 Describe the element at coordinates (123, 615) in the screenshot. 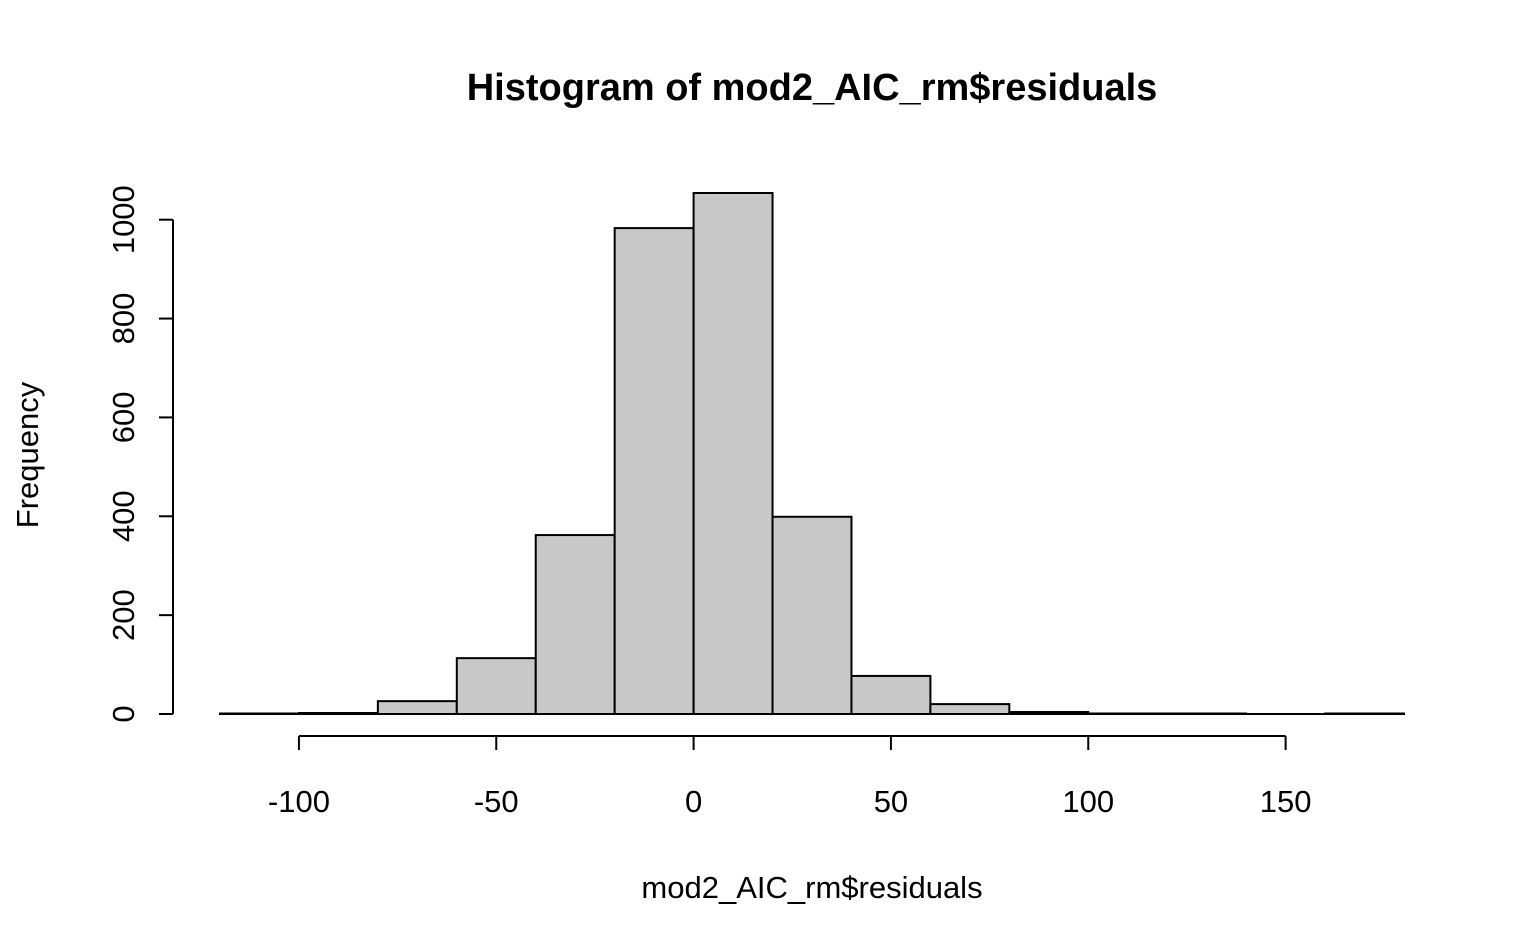

I see `y-tick-label: 200` at that location.